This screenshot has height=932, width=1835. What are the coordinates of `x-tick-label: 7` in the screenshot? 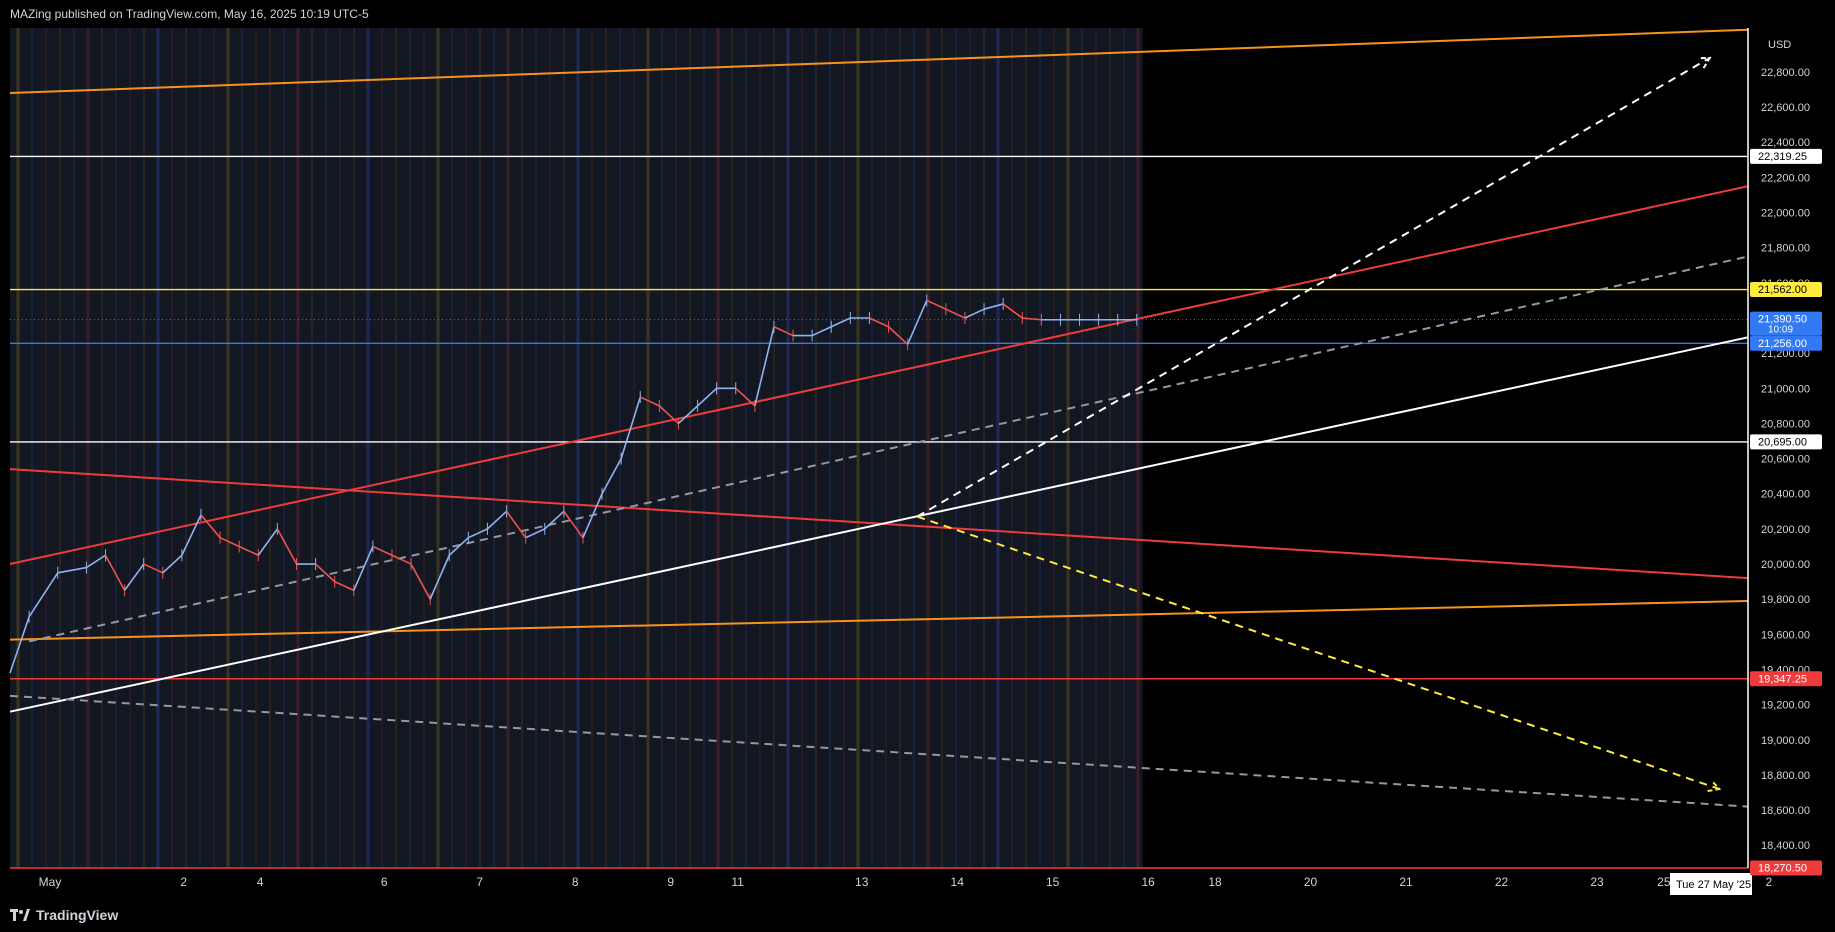 It's located at (479, 882).